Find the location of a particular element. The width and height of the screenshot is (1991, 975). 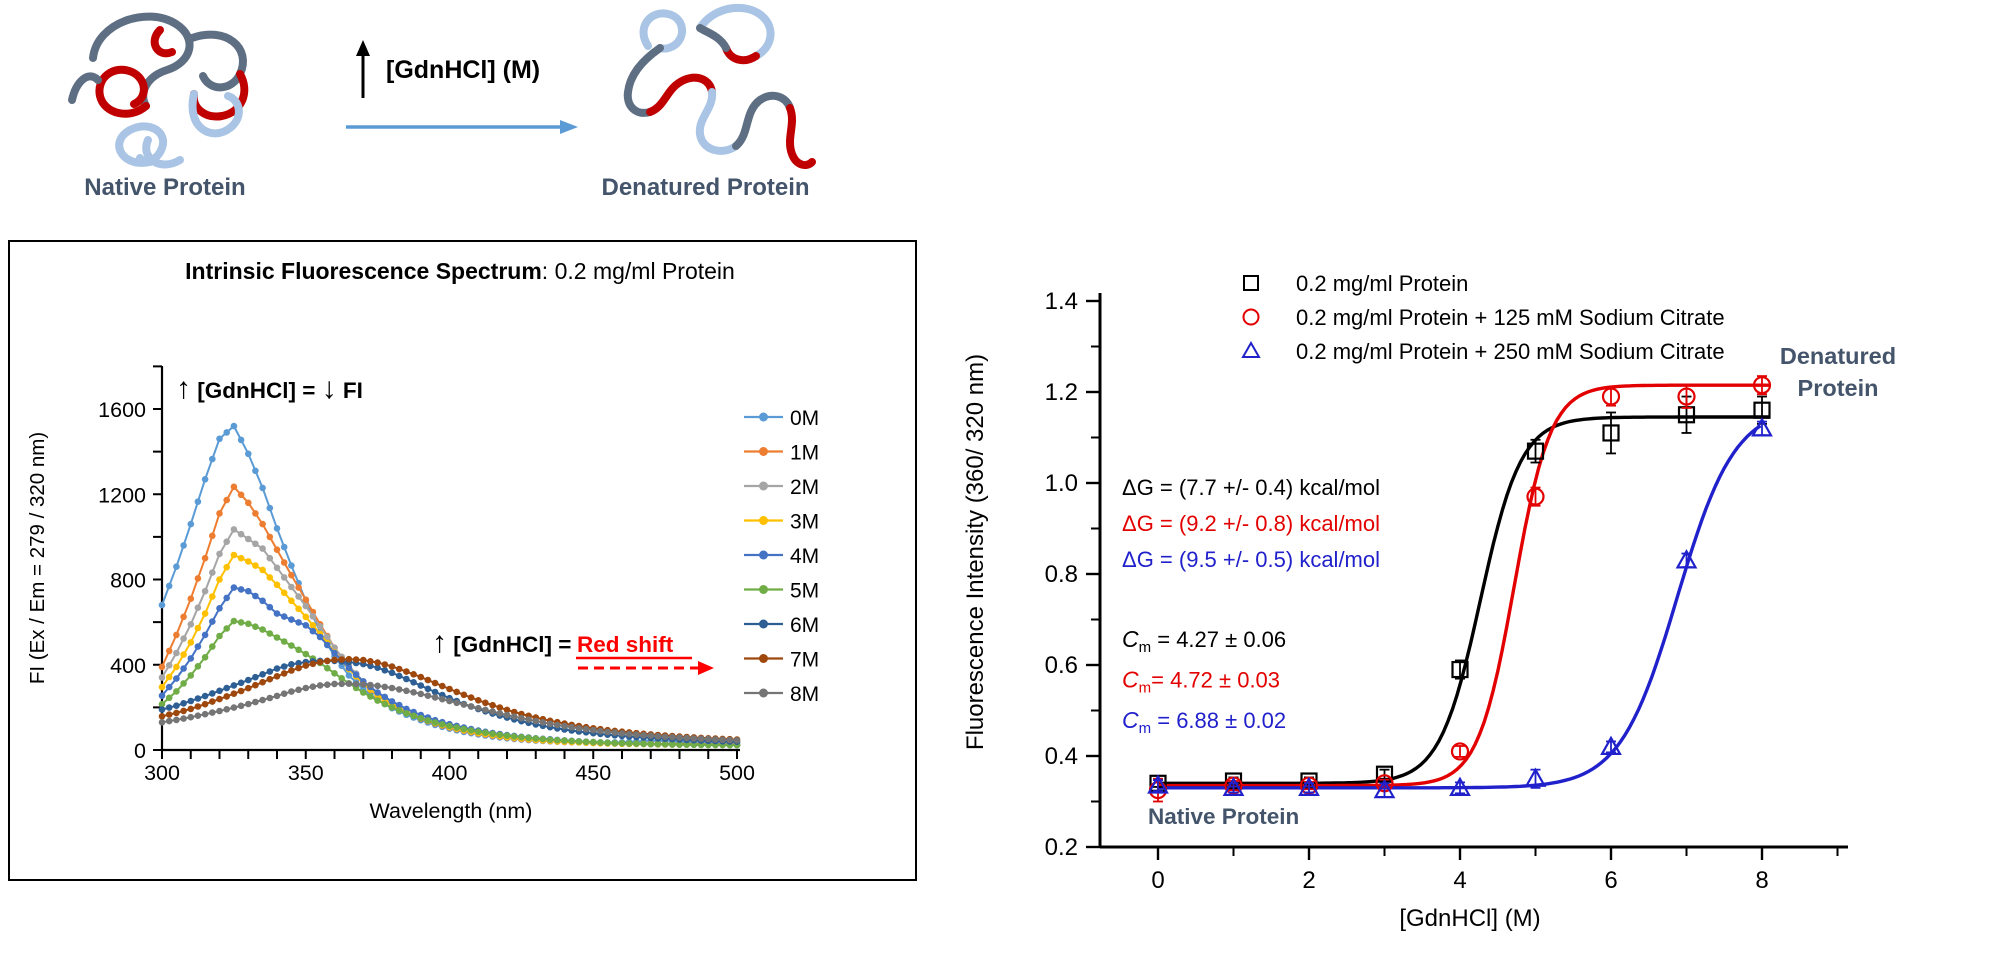

y-tick-label: 1.4 is located at coordinates (1061, 301).